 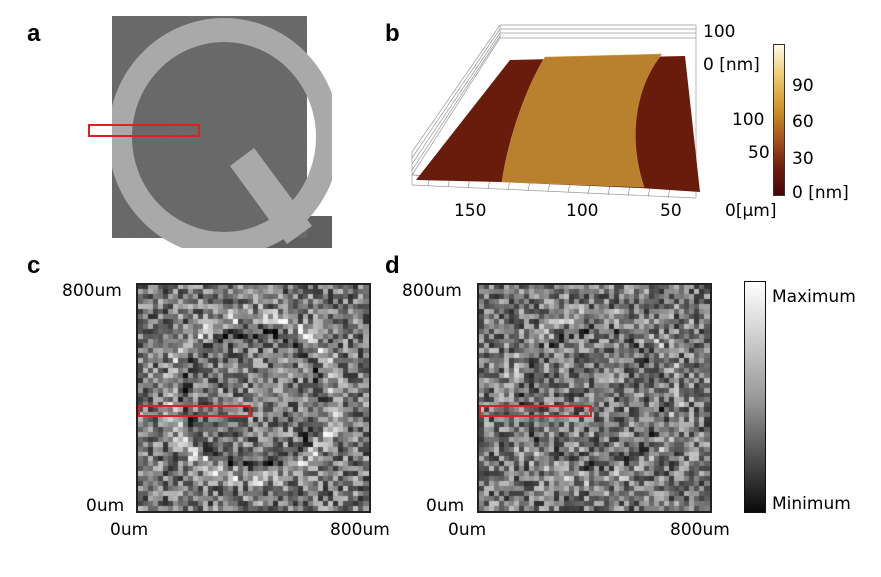 I want to click on intensity-colorbar, so click(x=755, y=397).